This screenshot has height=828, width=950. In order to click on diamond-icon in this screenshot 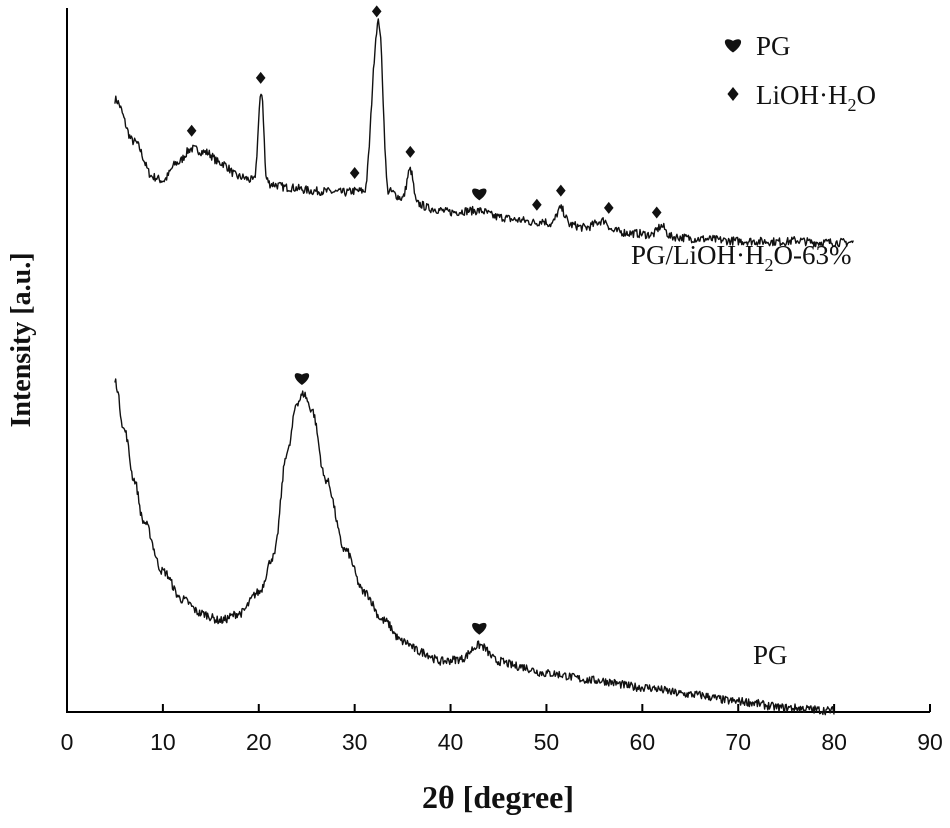, I will do `click(733, 94)`.